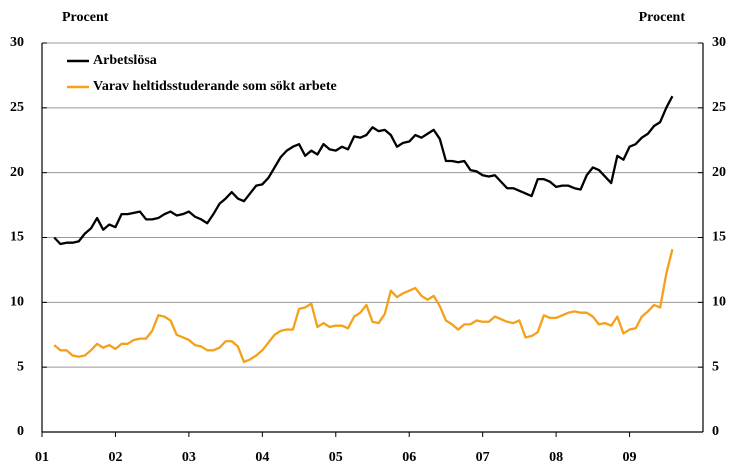  What do you see at coordinates (719, 42) in the screenshot?
I see `y2-tick-label: 30` at bounding box center [719, 42].